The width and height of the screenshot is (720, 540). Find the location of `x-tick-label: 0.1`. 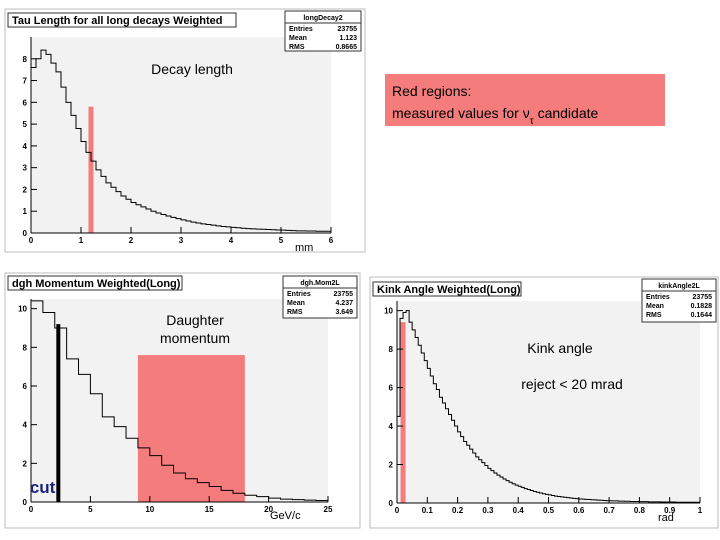

x-tick-label: 0.1 is located at coordinates (428, 510).